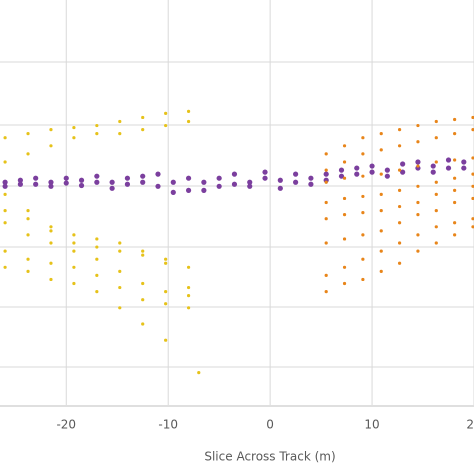 This screenshot has height=474, width=474. I want to click on x-tick-label: 0, so click(270, 425).